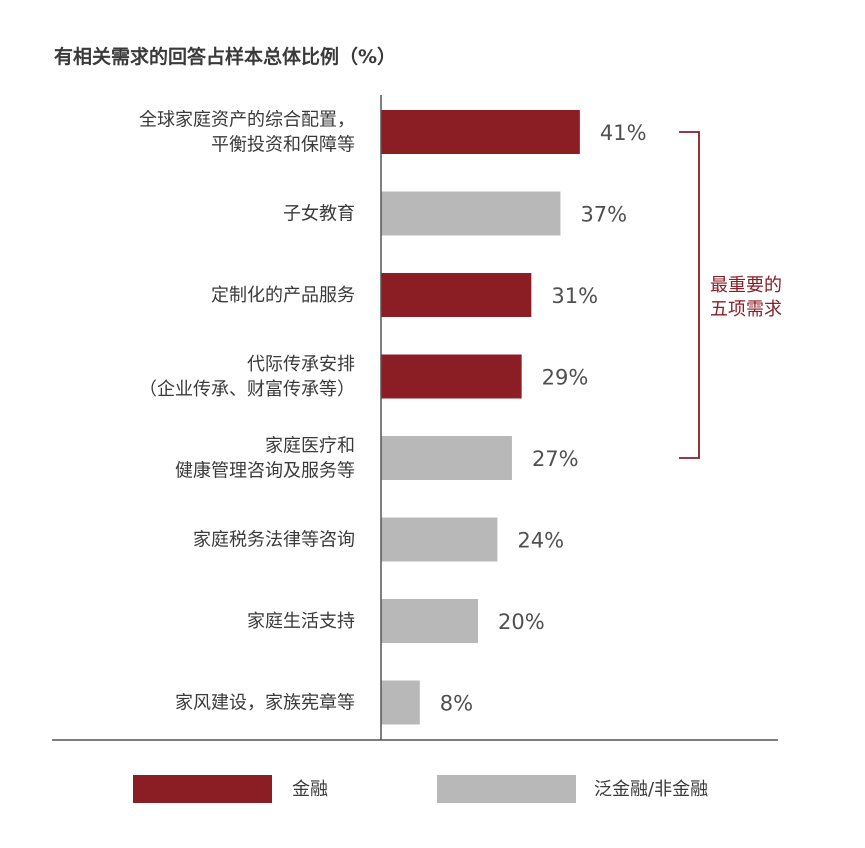  What do you see at coordinates (247, 120) in the screenshot?
I see `category-label: 全球家庭资产的综合配置，` at bounding box center [247, 120].